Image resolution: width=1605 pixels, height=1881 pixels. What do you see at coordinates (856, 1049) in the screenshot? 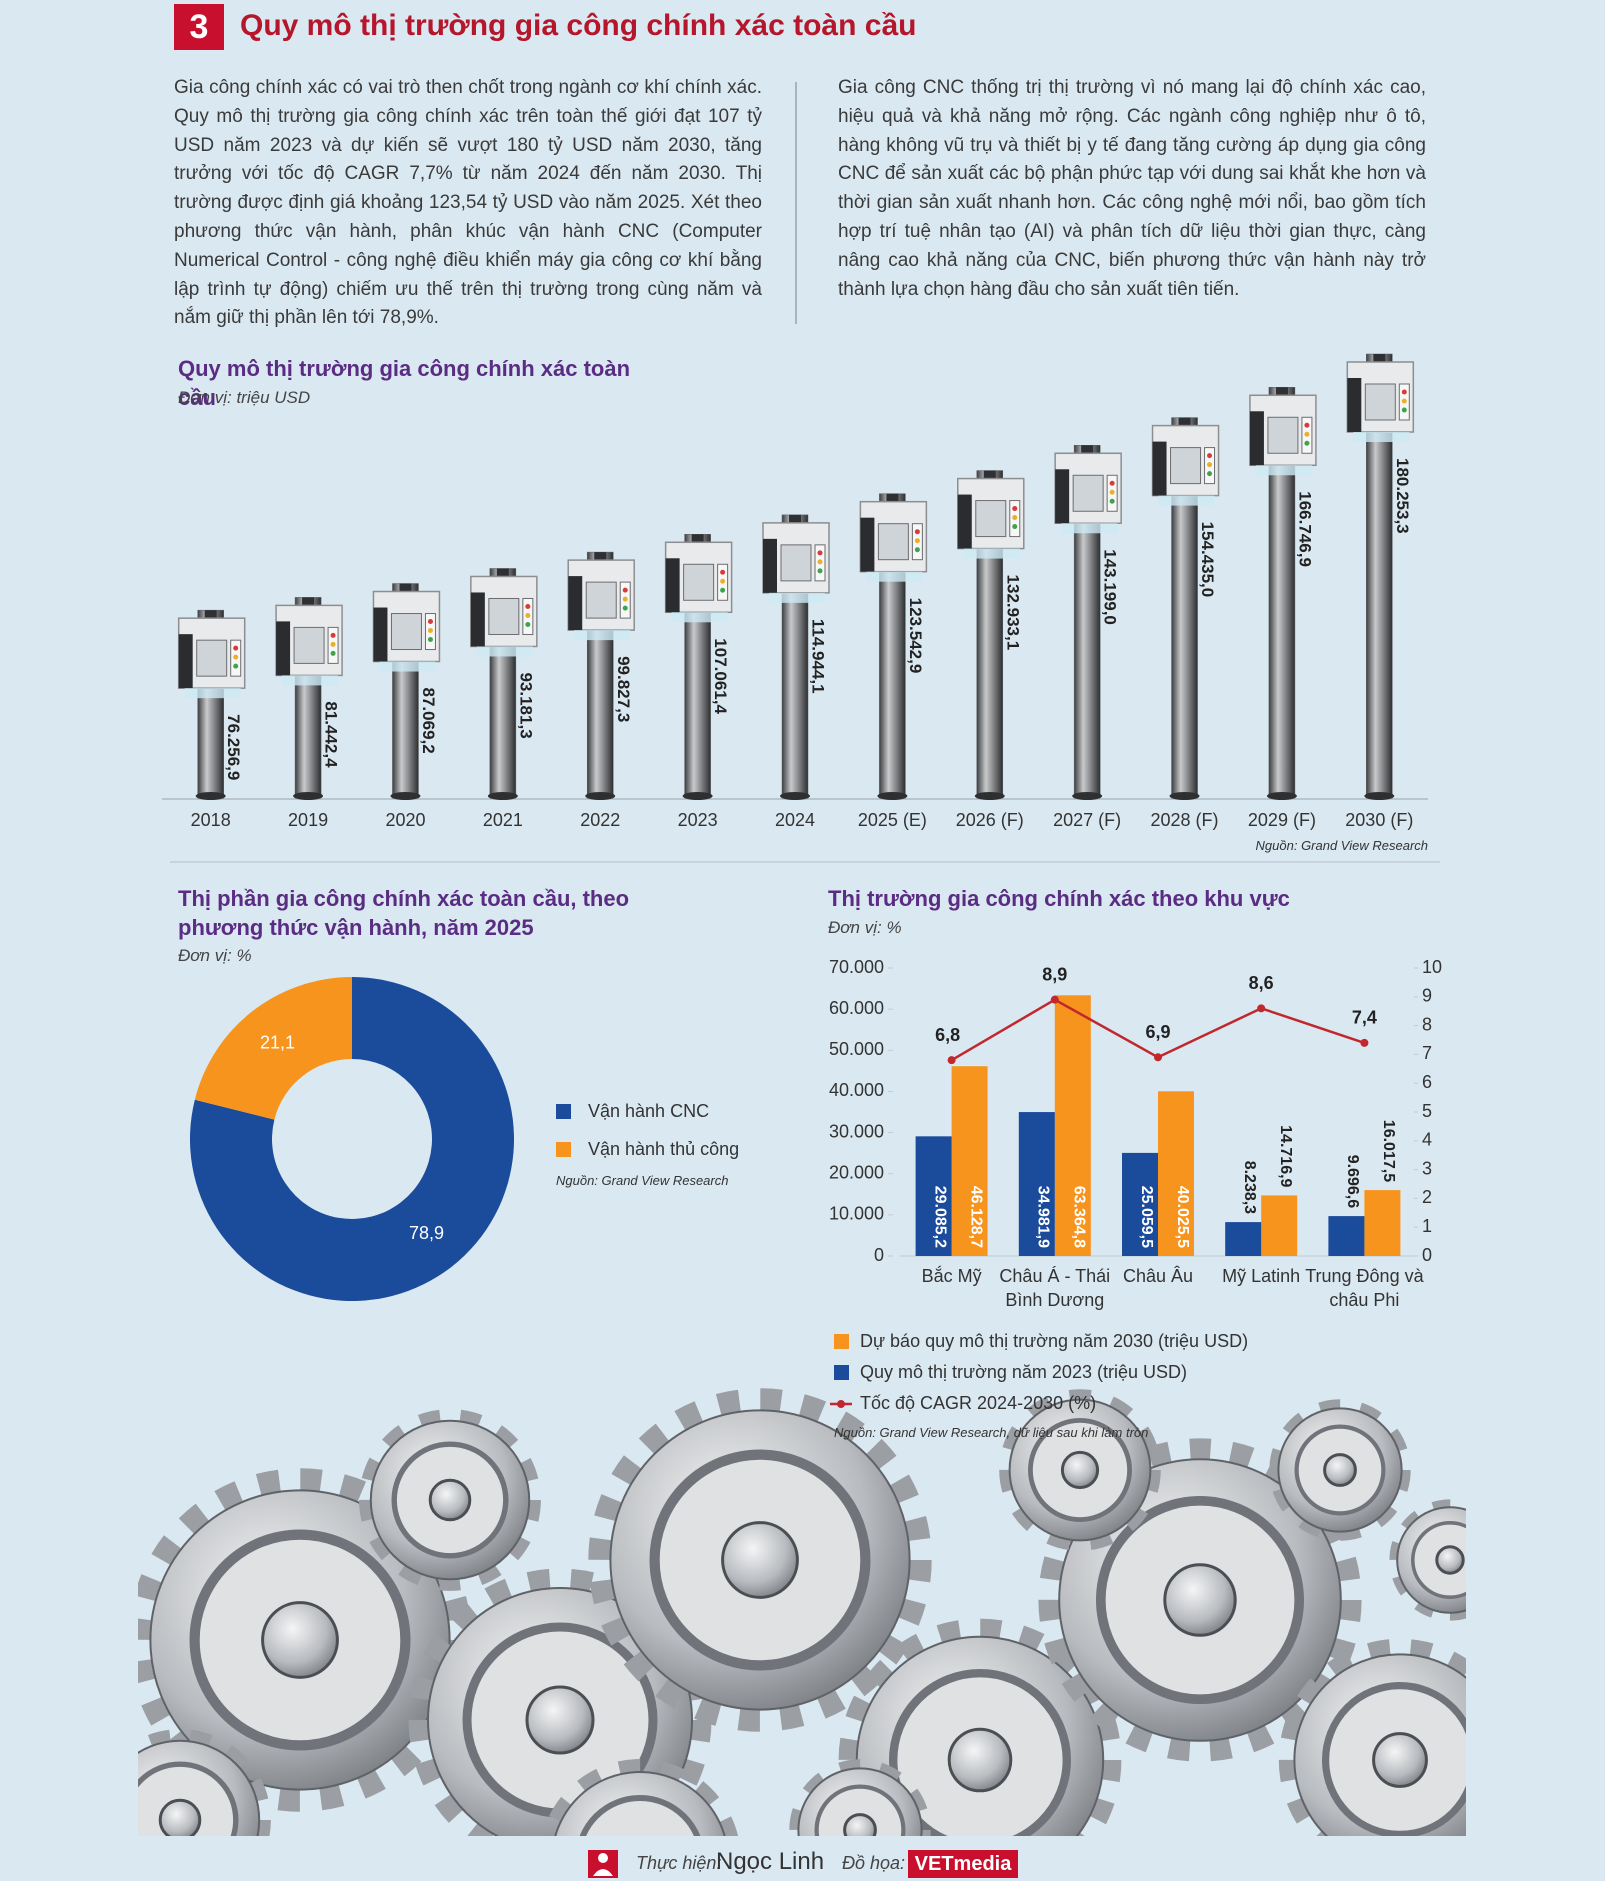
I see `y-tick-label: 50.000` at bounding box center [856, 1049].